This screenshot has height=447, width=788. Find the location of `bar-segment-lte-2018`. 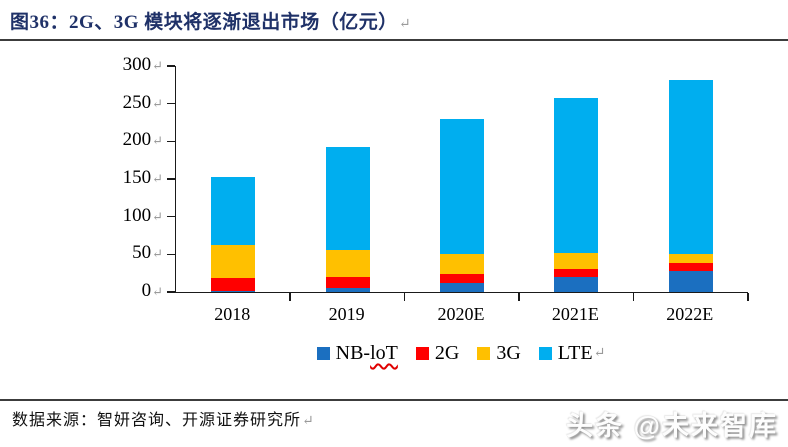

bar-segment-lte-2018 is located at coordinates (233, 210).